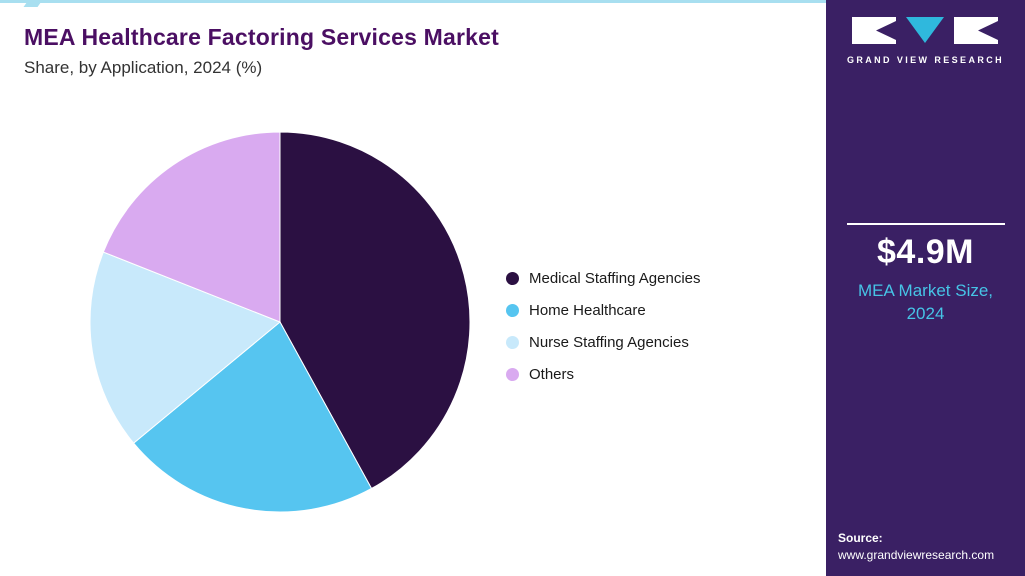  I want to click on legend-label: Nurse Staffing Agencies, so click(609, 342).